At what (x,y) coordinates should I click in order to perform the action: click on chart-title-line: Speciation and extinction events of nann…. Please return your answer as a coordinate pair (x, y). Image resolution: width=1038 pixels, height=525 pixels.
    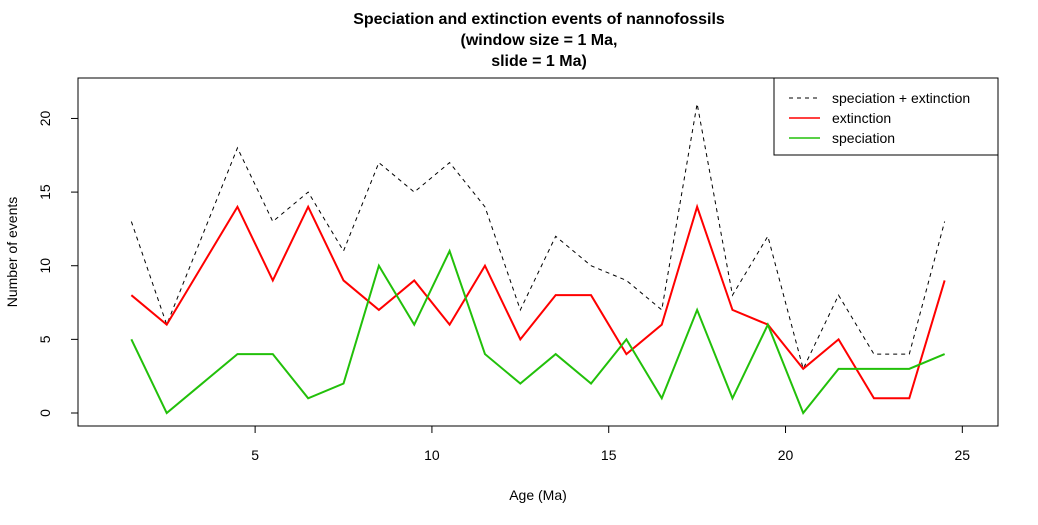
    Looking at the image, I should click on (539, 19).